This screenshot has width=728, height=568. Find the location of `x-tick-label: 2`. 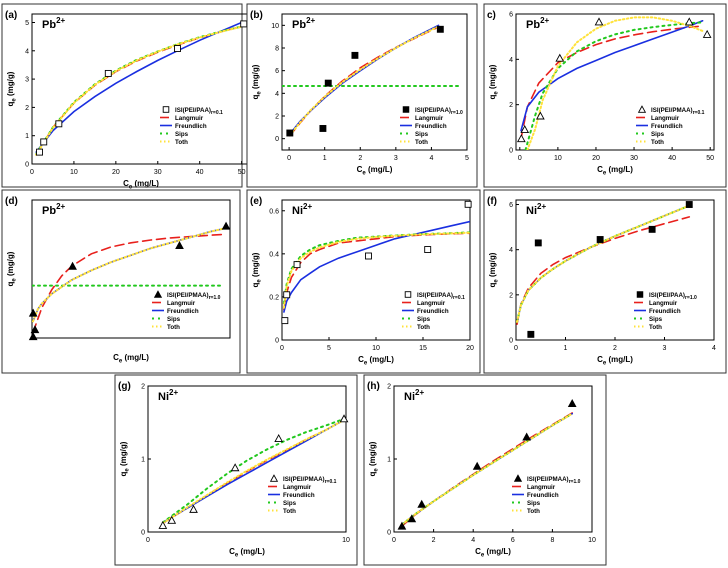

x-tick-label: 2 is located at coordinates (615, 348).